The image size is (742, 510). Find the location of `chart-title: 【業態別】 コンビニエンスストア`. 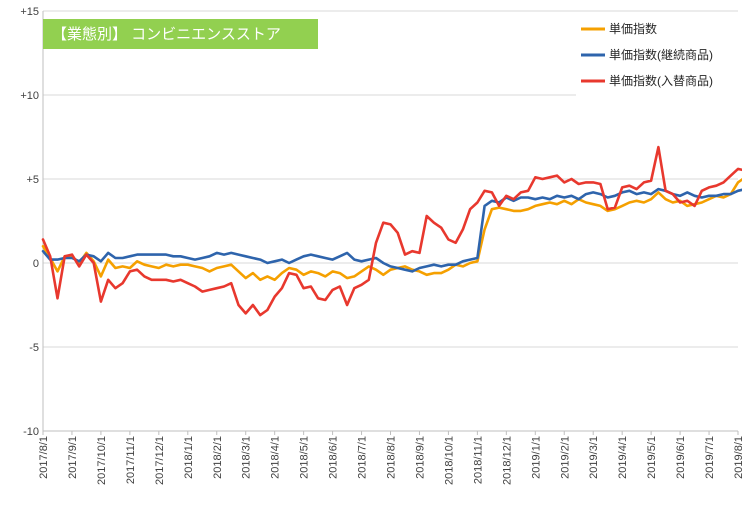

chart-title: 【業態別】 コンビニエンスストア is located at coordinates (180, 34).